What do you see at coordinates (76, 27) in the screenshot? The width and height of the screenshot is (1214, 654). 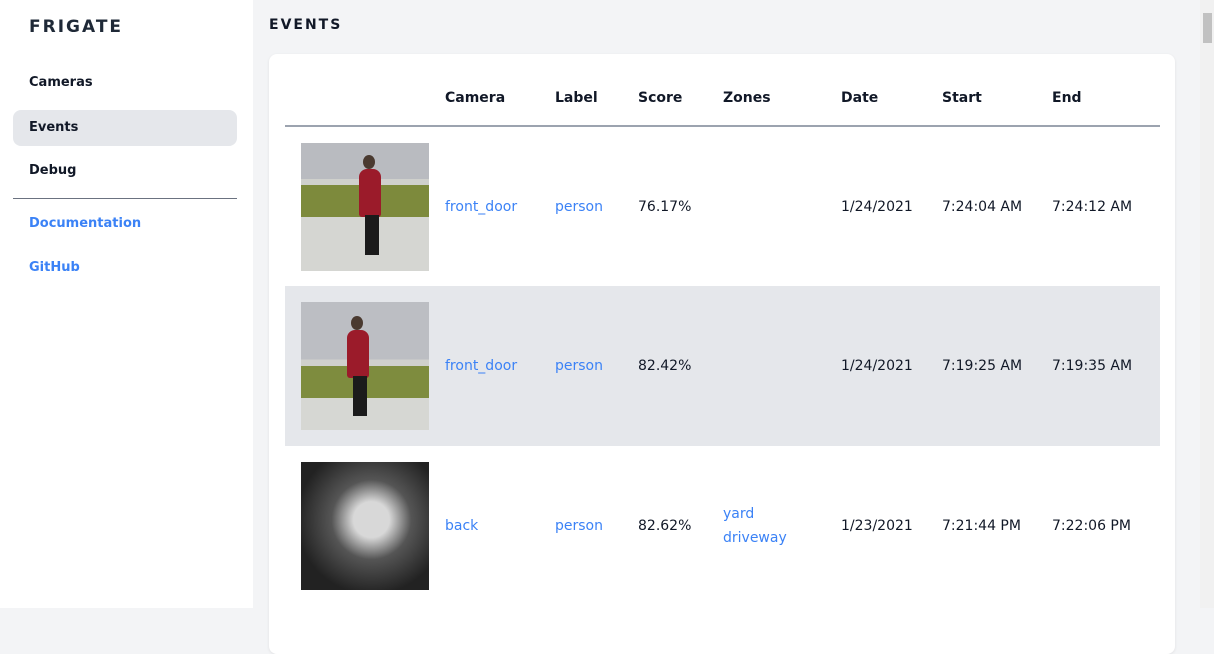 I see `app-logo: FRIGATE` at bounding box center [76, 27].